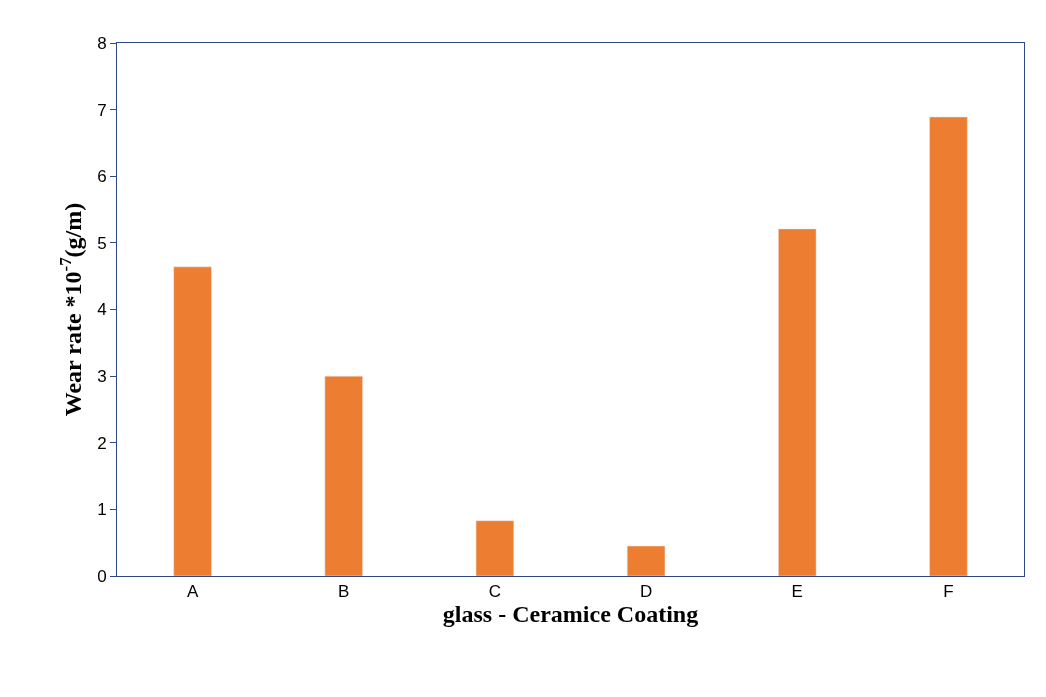 The image size is (1046, 697). What do you see at coordinates (102, 443) in the screenshot?
I see `y-tick-label: 2` at bounding box center [102, 443].